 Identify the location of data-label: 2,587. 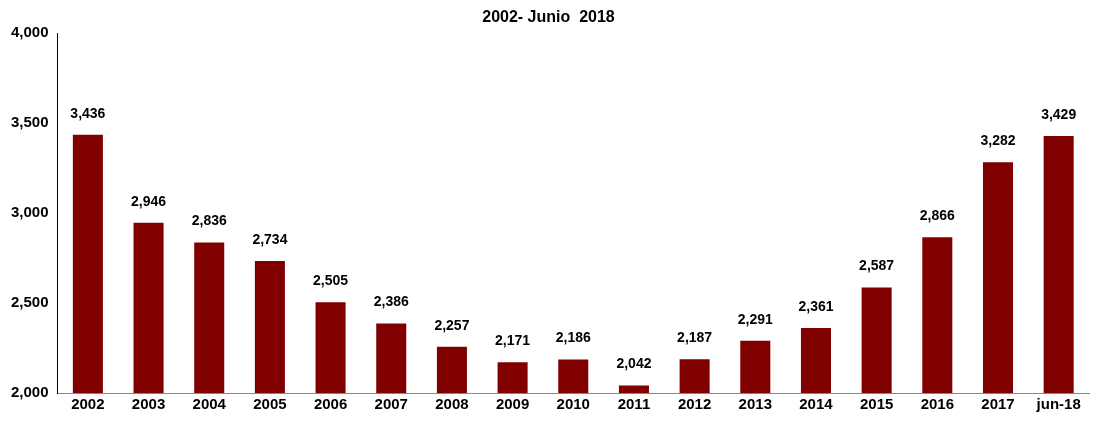
(877, 265).